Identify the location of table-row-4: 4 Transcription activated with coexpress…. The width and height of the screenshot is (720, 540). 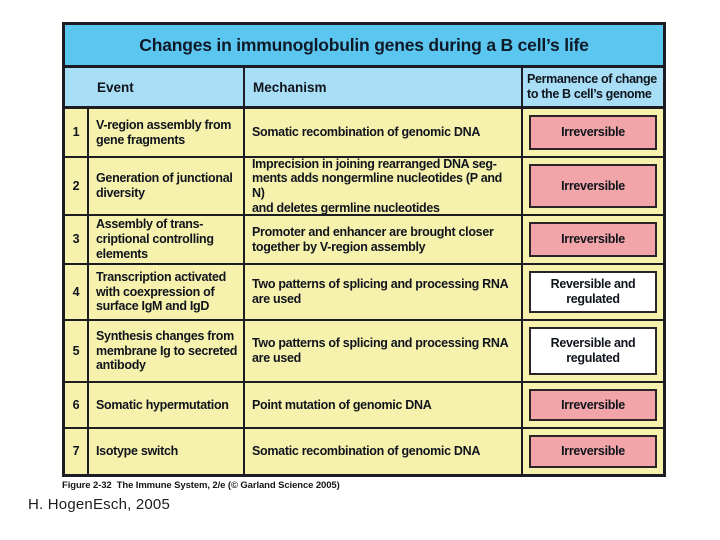
(364, 291).